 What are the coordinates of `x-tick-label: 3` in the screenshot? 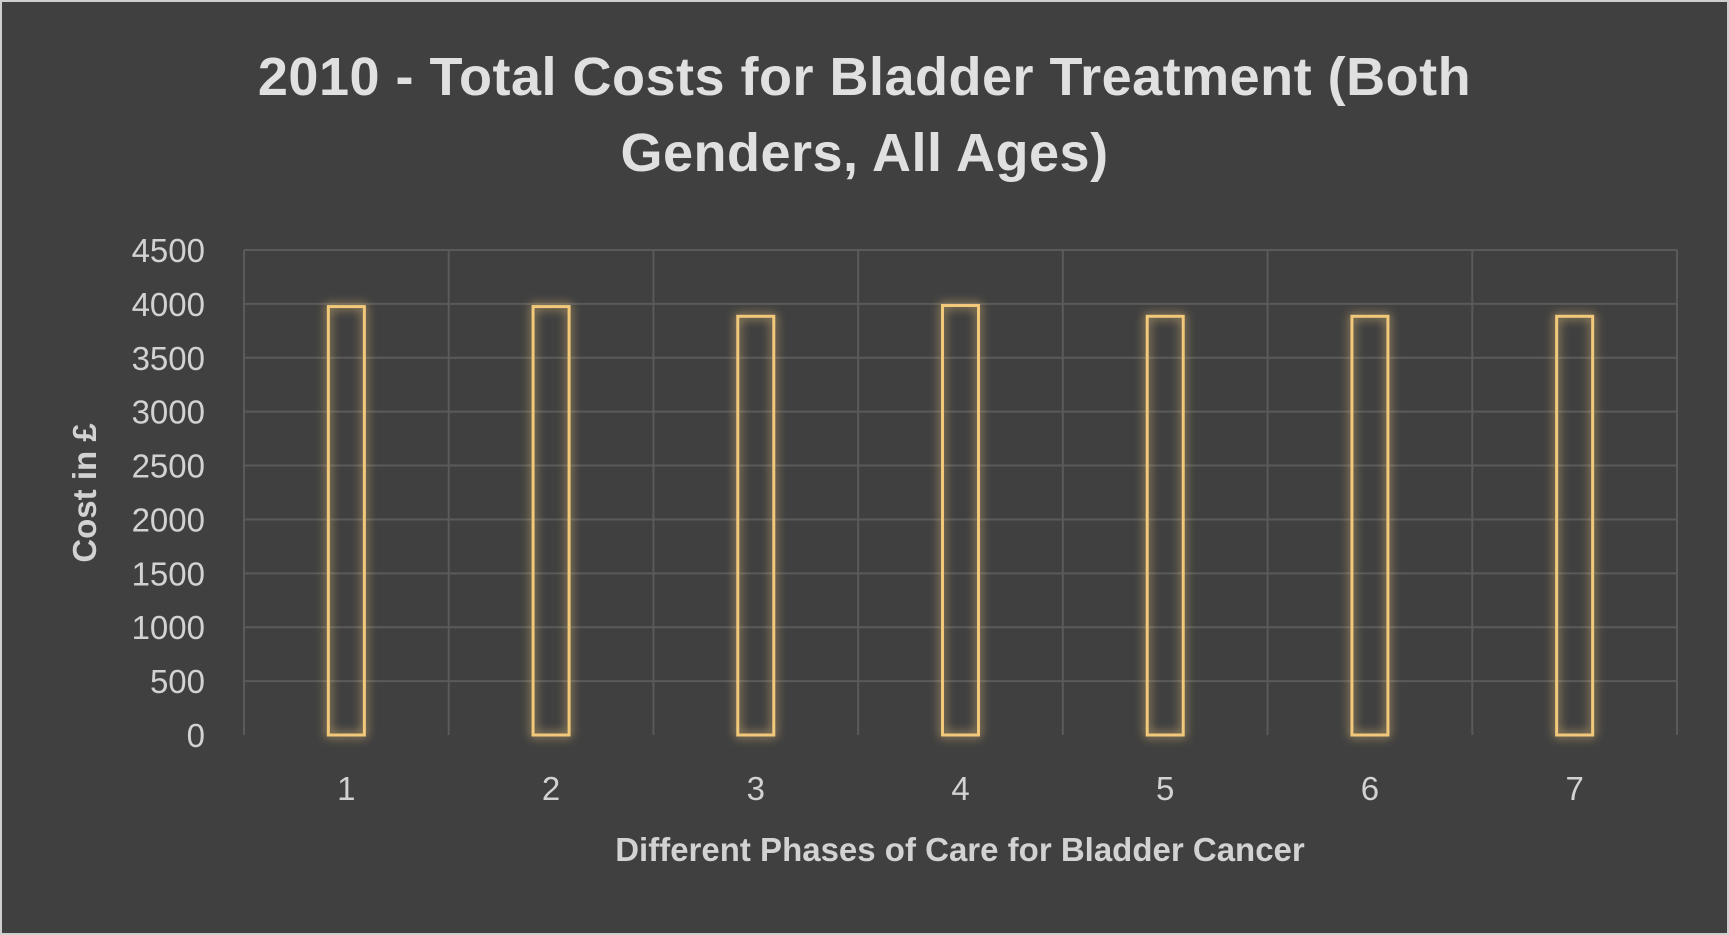 It's located at (756, 788).